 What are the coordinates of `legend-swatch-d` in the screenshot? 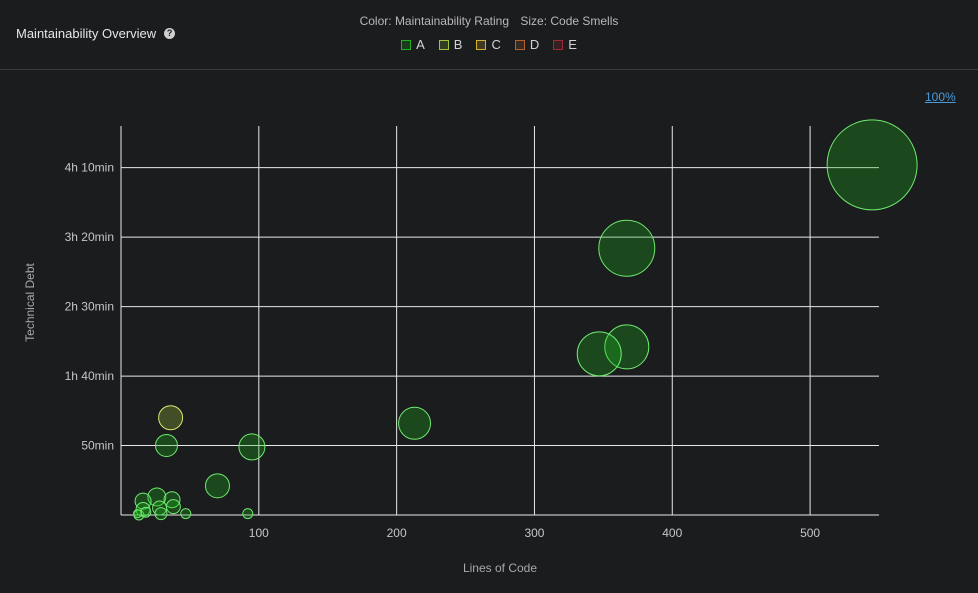 It's located at (519, 44).